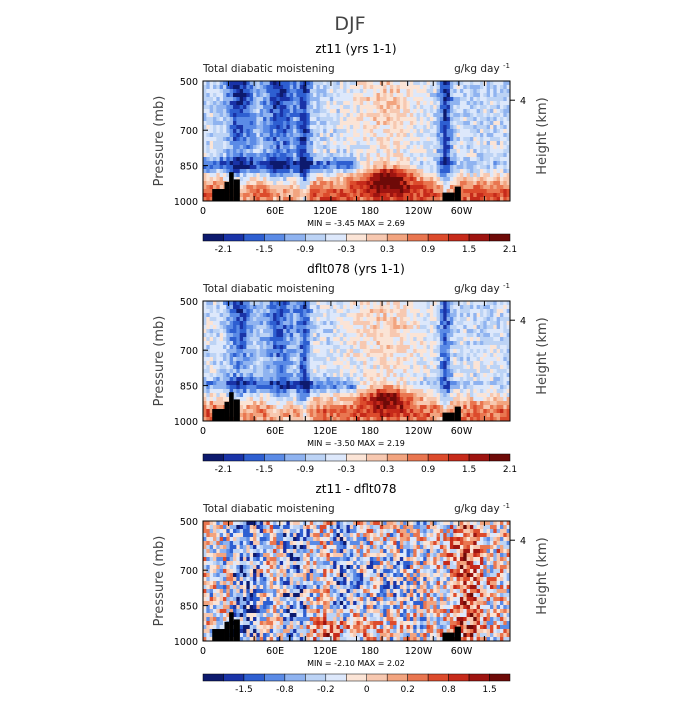 The image size is (700, 705). Describe the element at coordinates (469, 250) in the screenshot. I see `colorbar-label: 1.5` at that location.